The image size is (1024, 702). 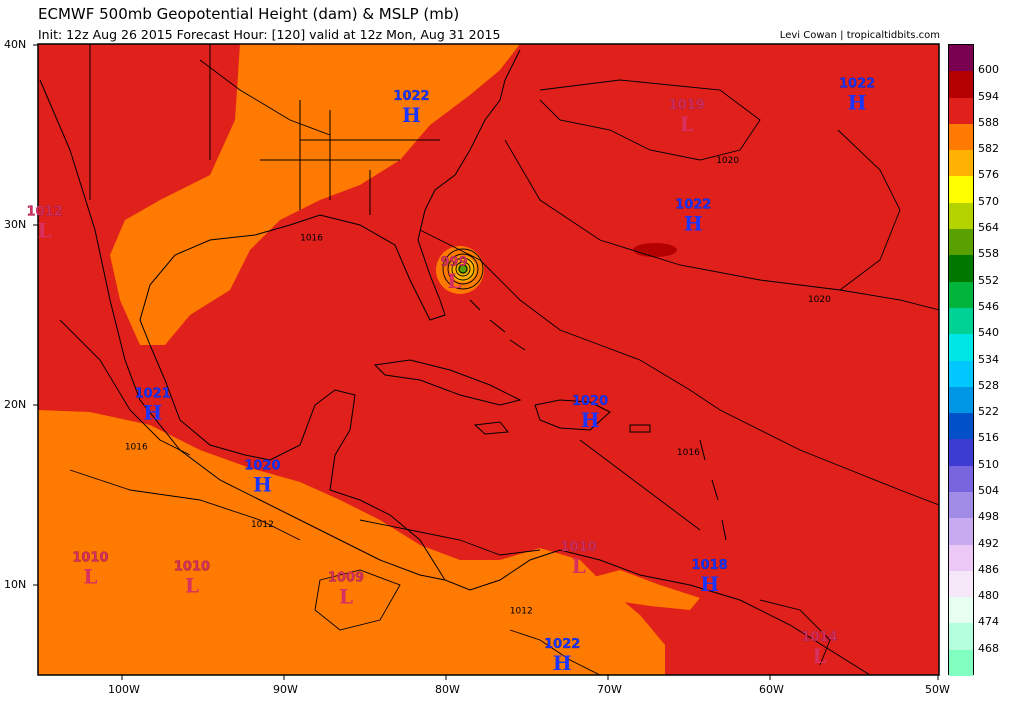 I want to click on colorbar-level-label: 582, so click(x=988, y=149).